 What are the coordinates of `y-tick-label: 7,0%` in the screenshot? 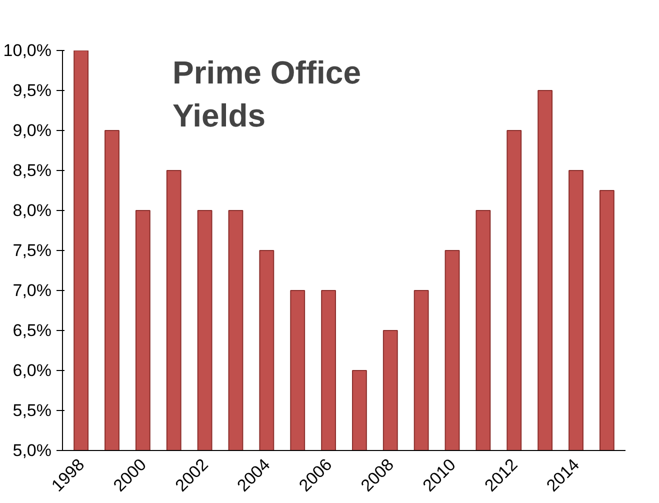 It's located at (32, 290).